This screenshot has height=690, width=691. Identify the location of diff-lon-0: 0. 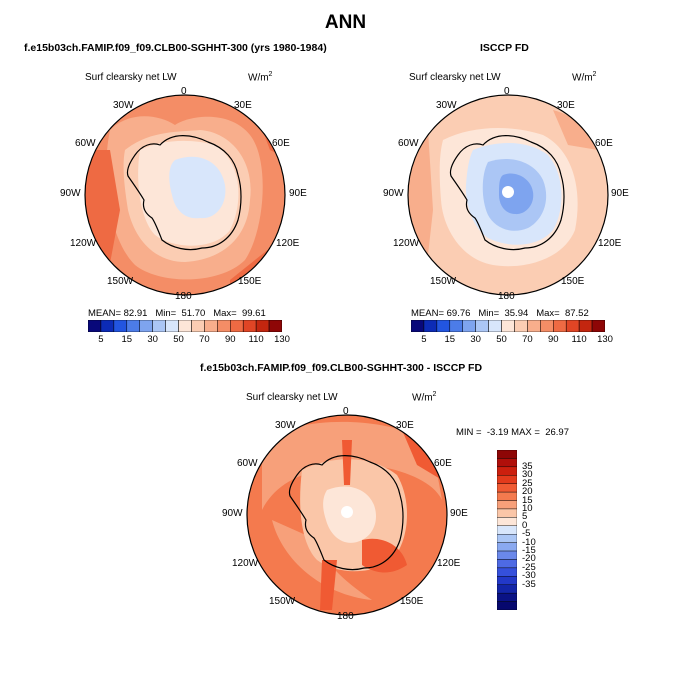
(346, 411).